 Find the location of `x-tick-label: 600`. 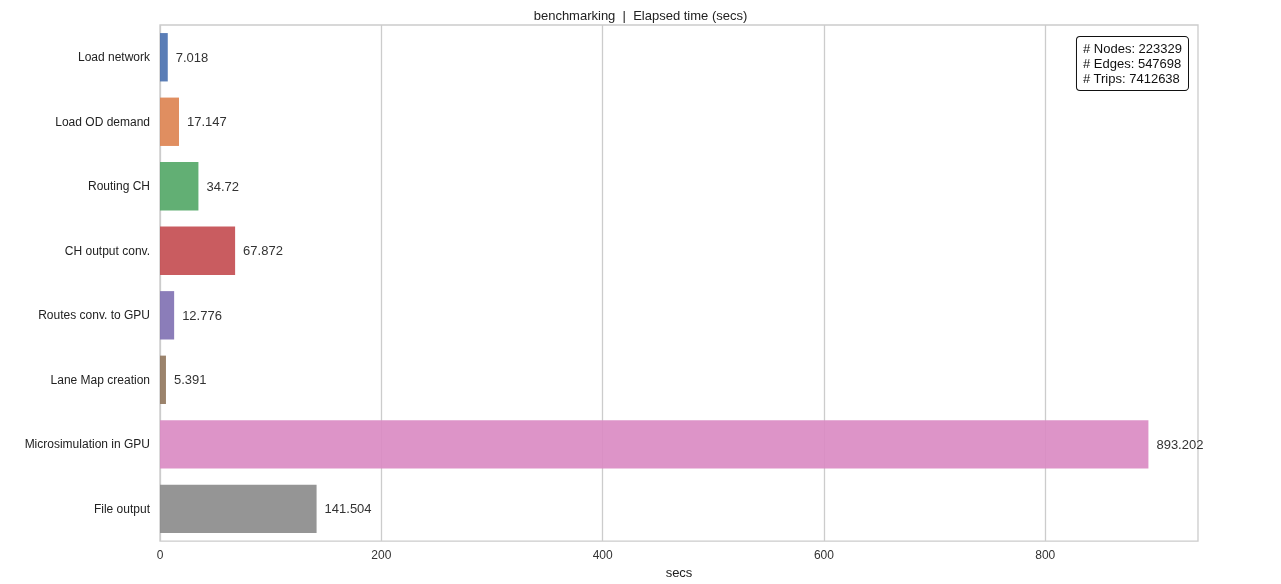

x-tick-label: 600 is located at coordinates (824, 555).